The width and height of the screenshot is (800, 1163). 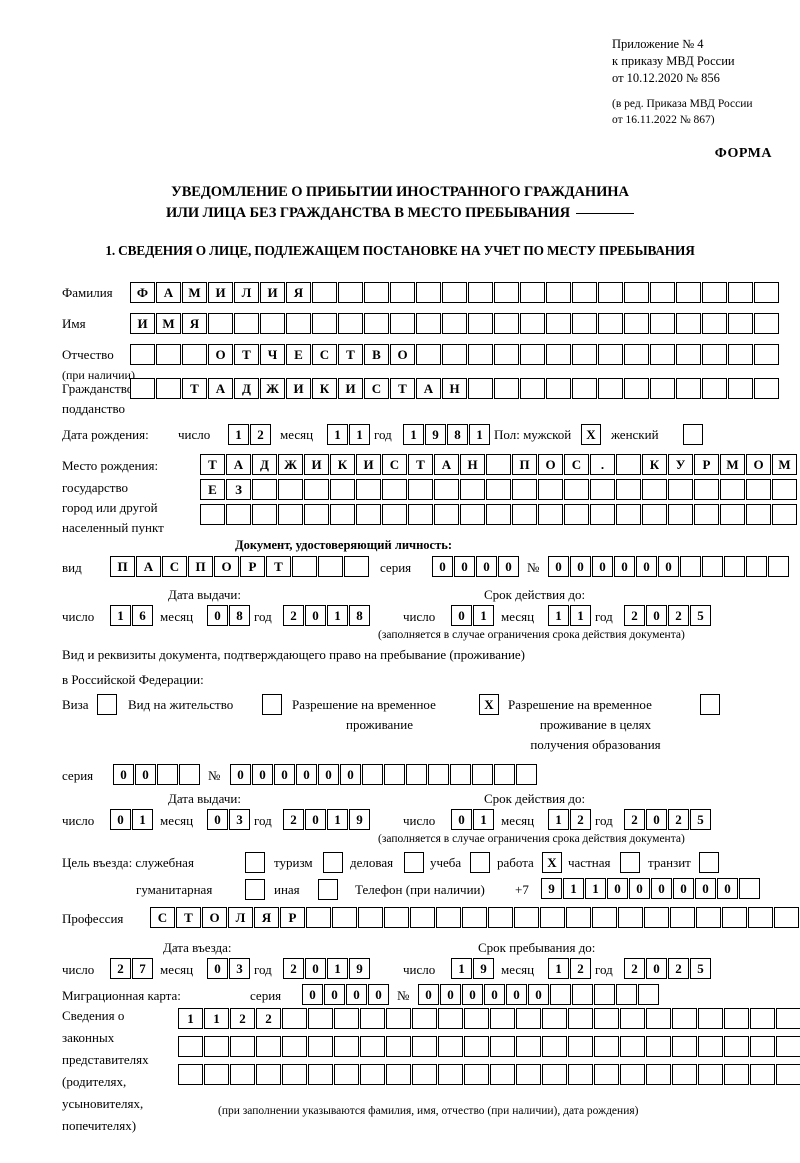 I want to click on char-cell: А, so click(x=428, y=388).